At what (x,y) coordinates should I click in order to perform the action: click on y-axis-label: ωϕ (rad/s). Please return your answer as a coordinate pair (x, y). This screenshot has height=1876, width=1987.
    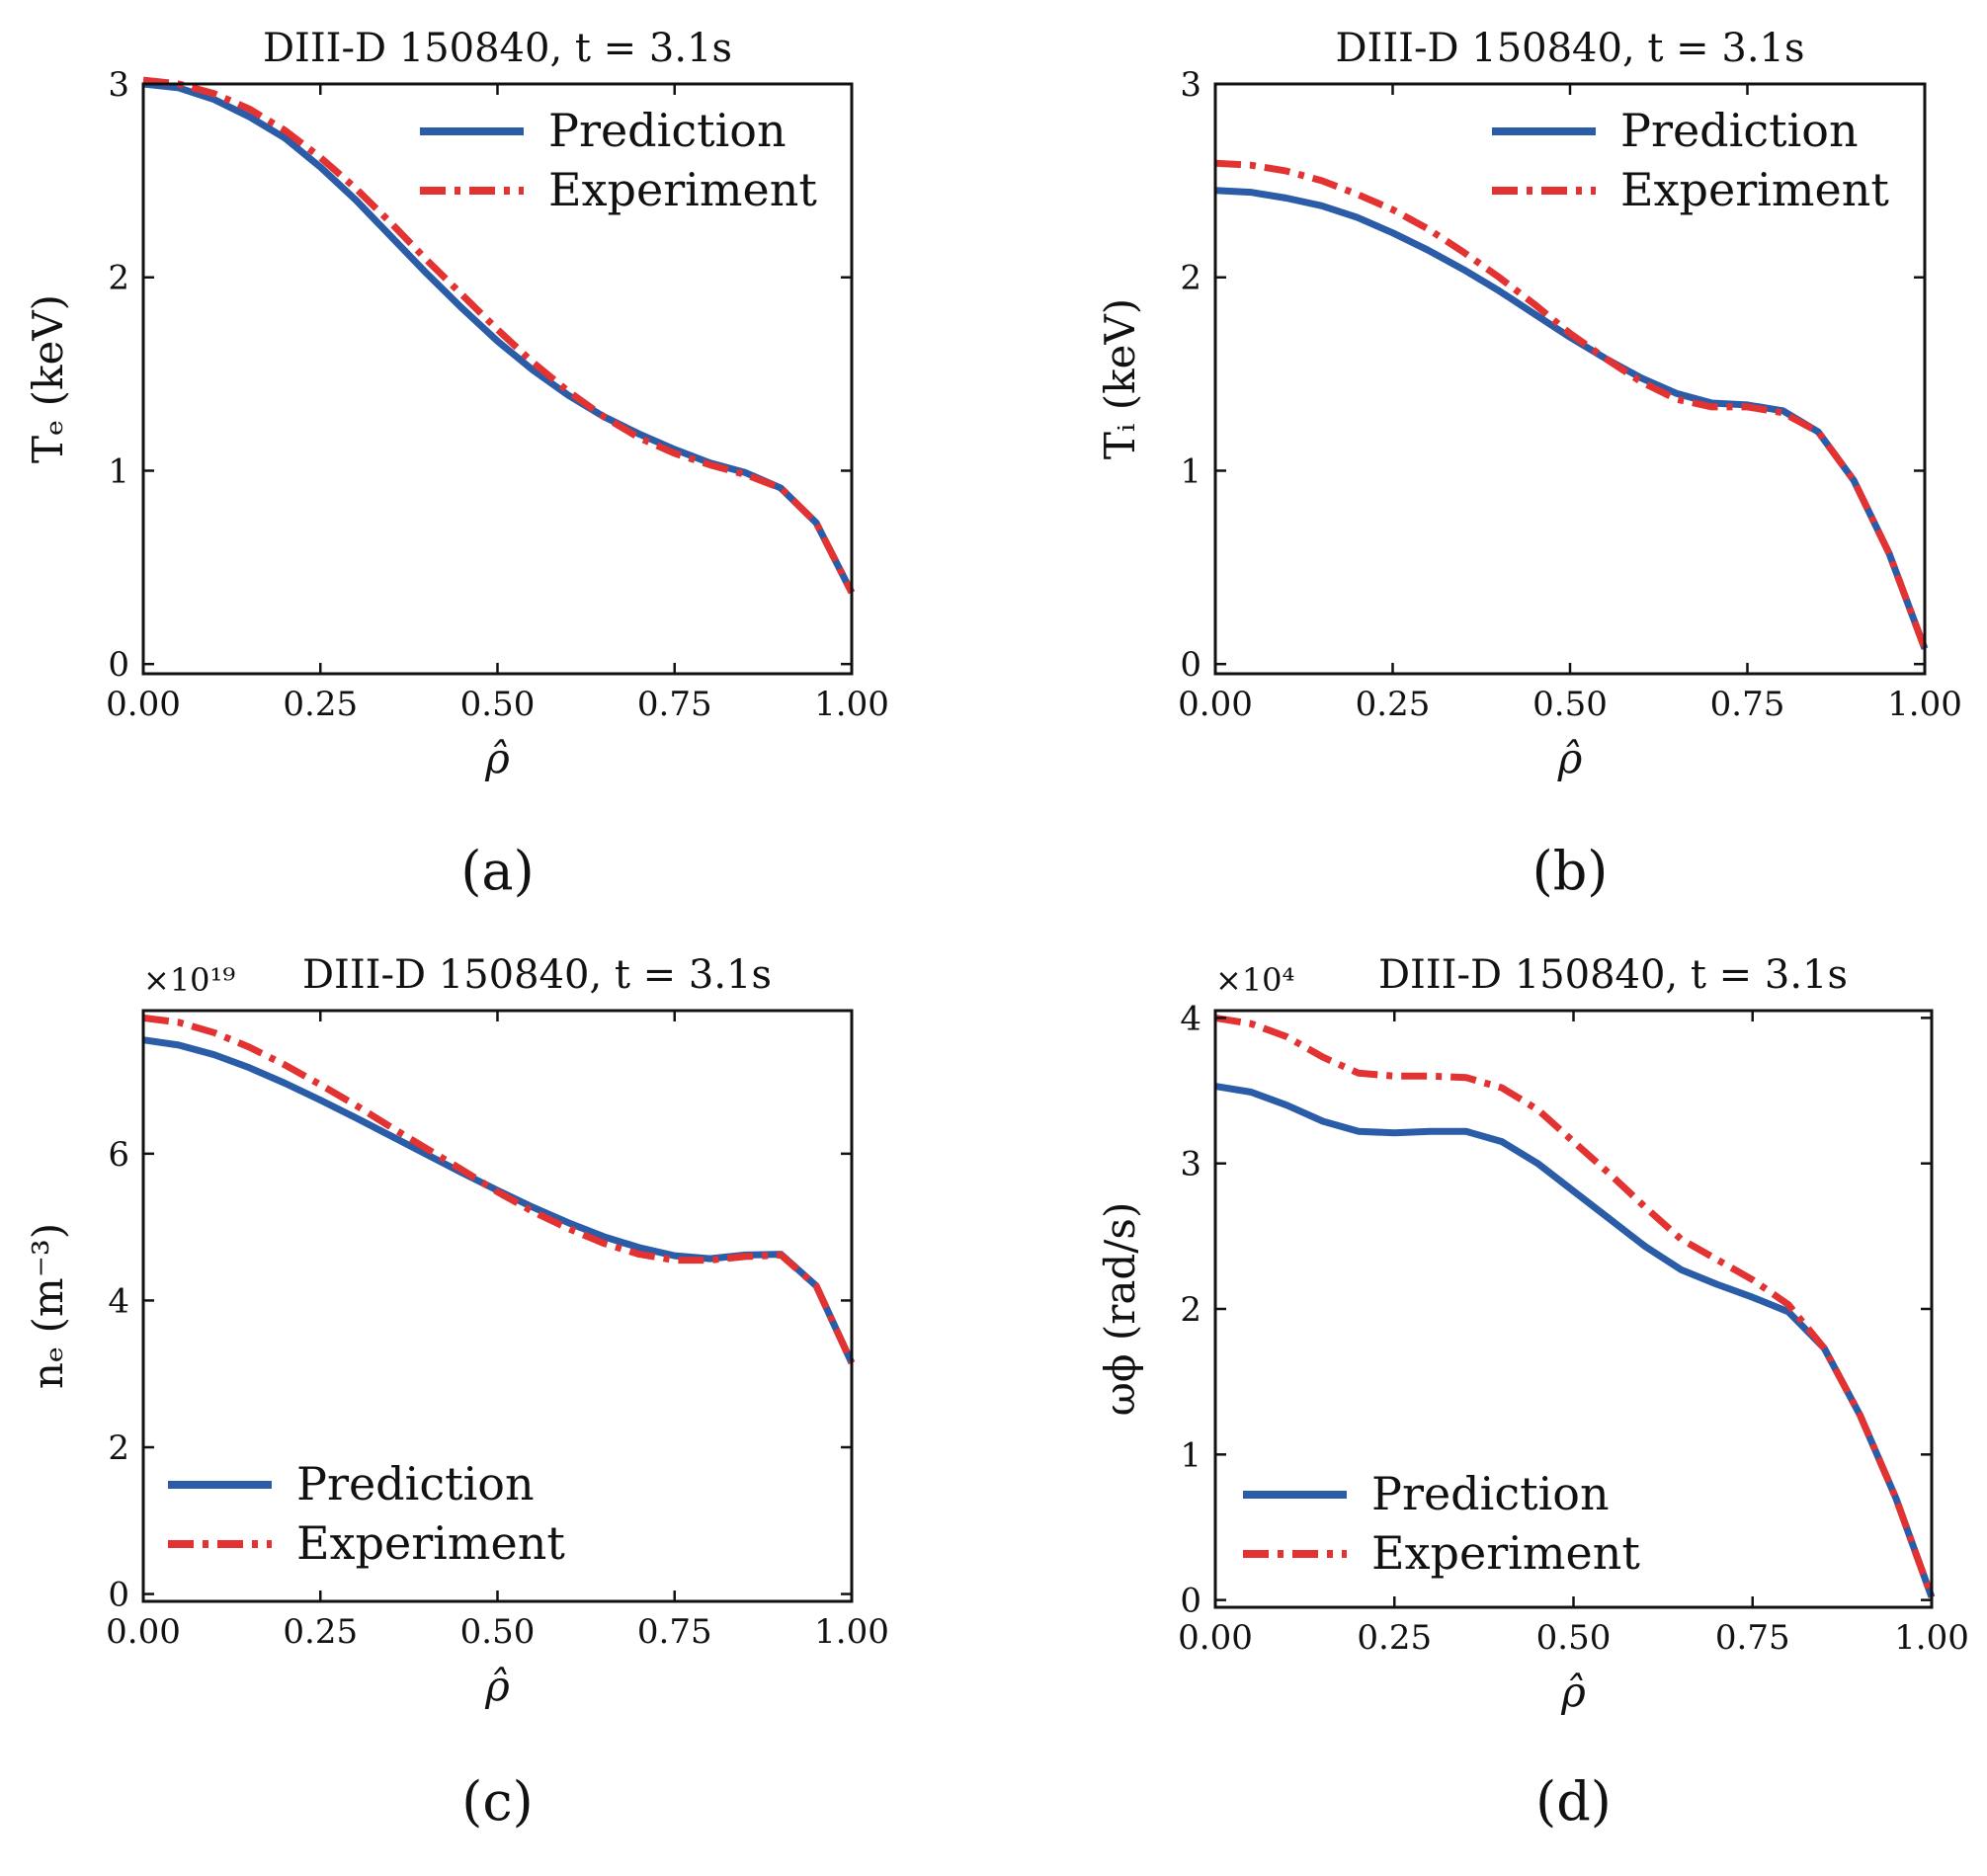
    Looking at the image, I should click on (1120, 1310).